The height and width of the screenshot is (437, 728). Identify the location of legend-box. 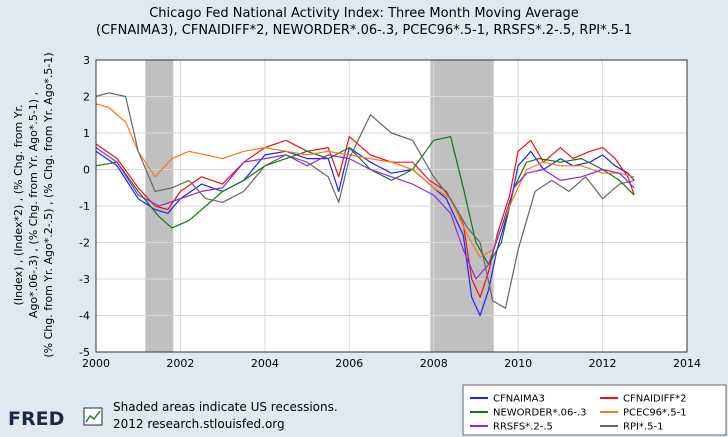
(594, 410).